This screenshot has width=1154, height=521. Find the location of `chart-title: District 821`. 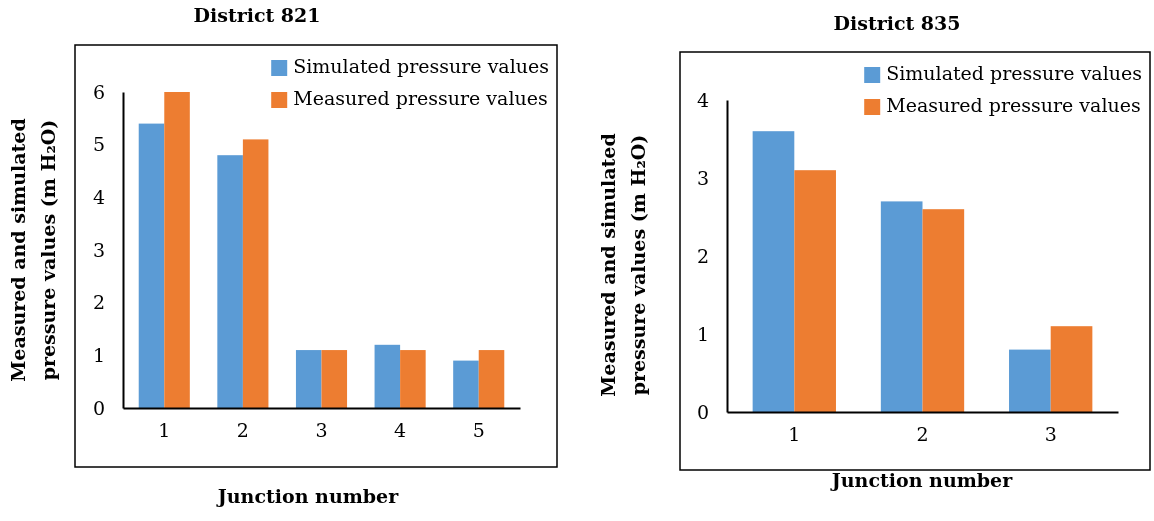

chart-title: District 821 is located at coordinates (257, 15).